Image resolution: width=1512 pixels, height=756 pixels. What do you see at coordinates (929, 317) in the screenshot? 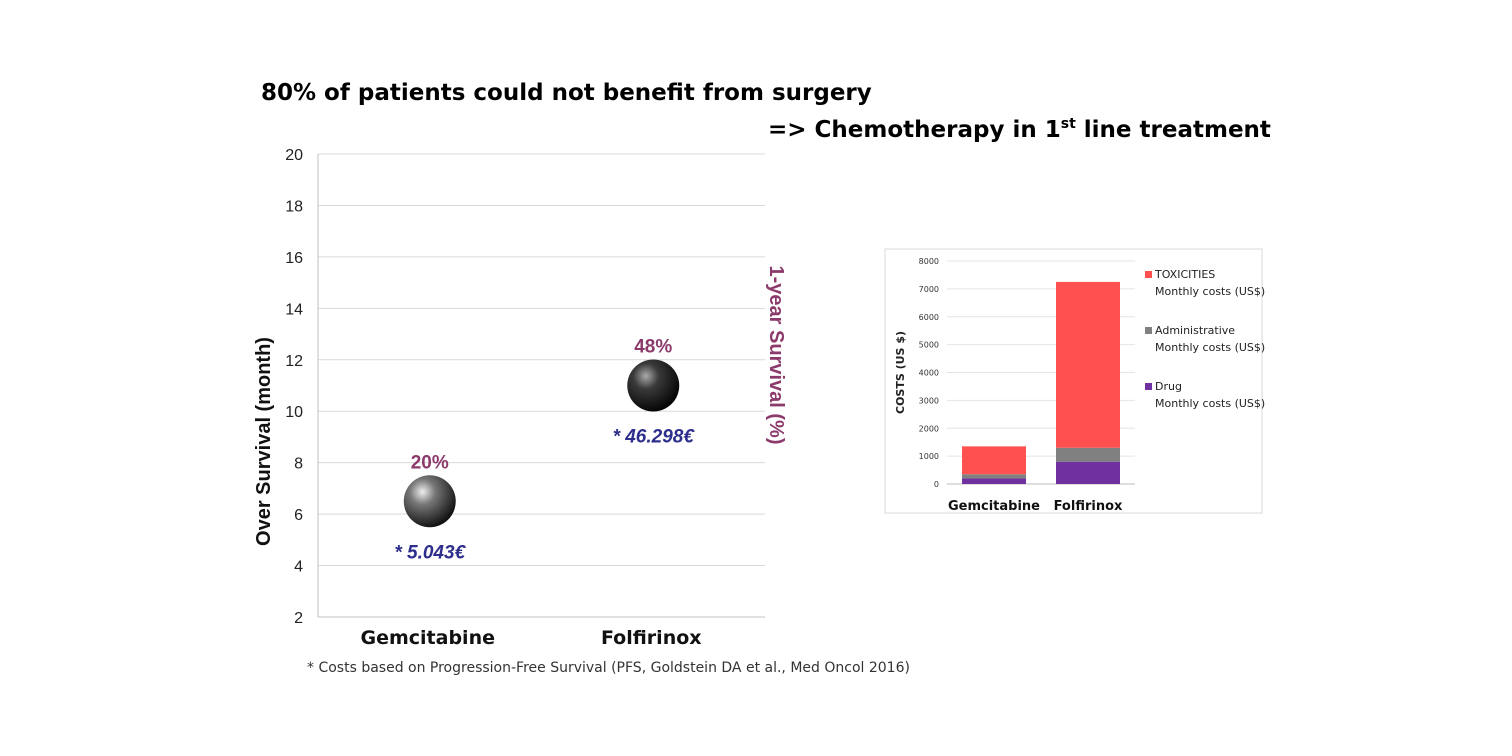
I see `cost-y-tick-label: 6000` at bounding box center [929, 317].